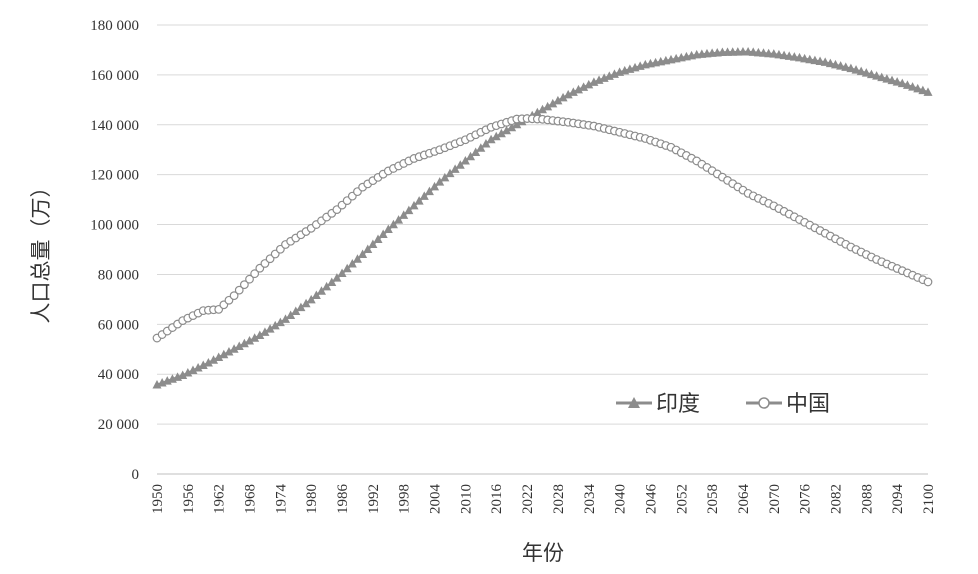  Describe the element at coordinates (114, 76) in the screenshot. I see `y-tick-label: 160 000` at that location.